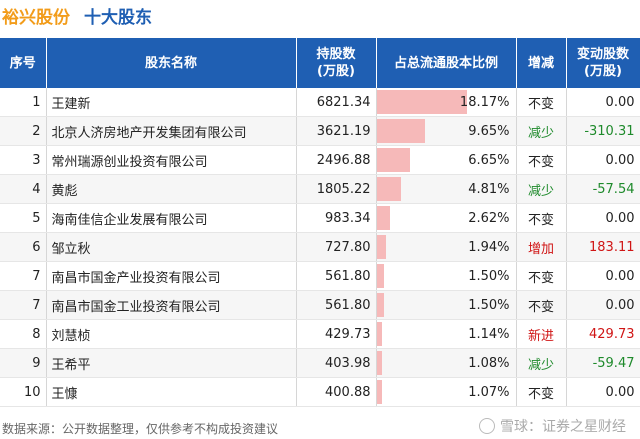  What do you see at coordinates (23, 102) in the screenshot?
I see `rank-cell: 1` at bounding box center [23, 102].